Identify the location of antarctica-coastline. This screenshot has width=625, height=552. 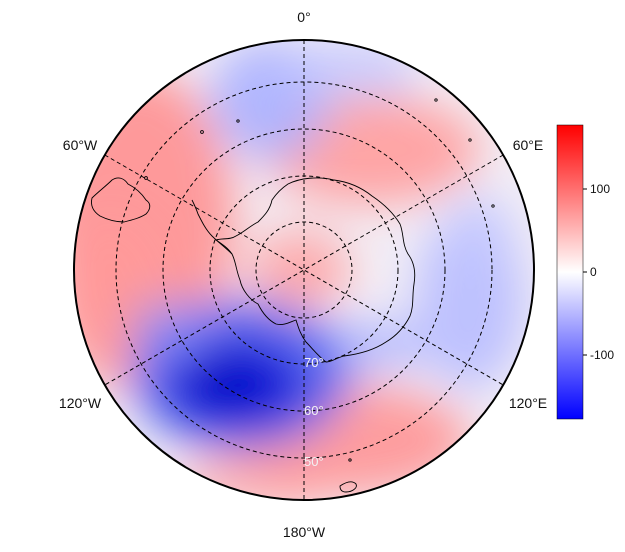
(315, 270).